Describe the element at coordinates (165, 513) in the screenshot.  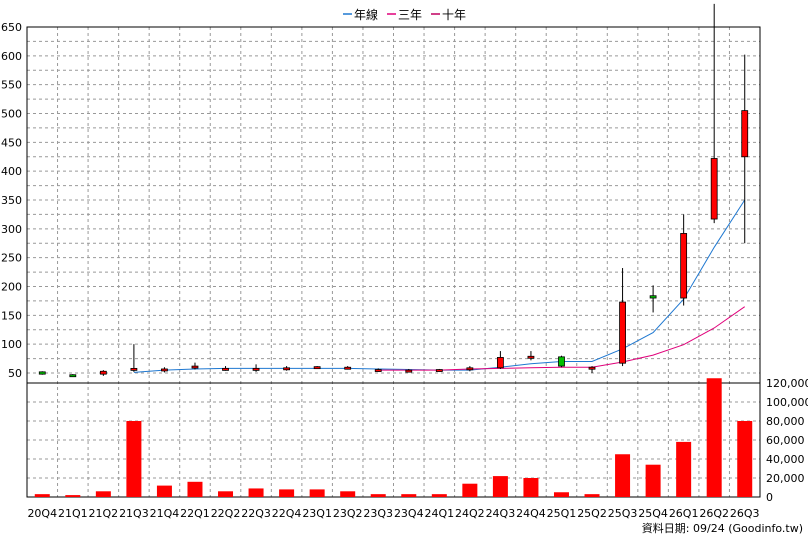
I see `x-tick-label: 21Q4` at that location.